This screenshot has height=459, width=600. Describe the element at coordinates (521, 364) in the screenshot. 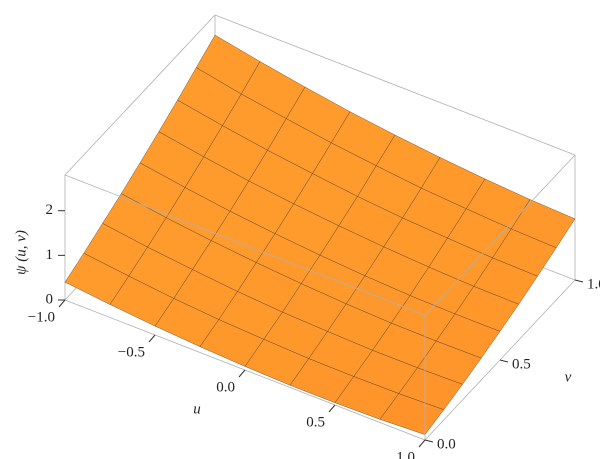

I see `y-tick-label: 0.5` at that location.